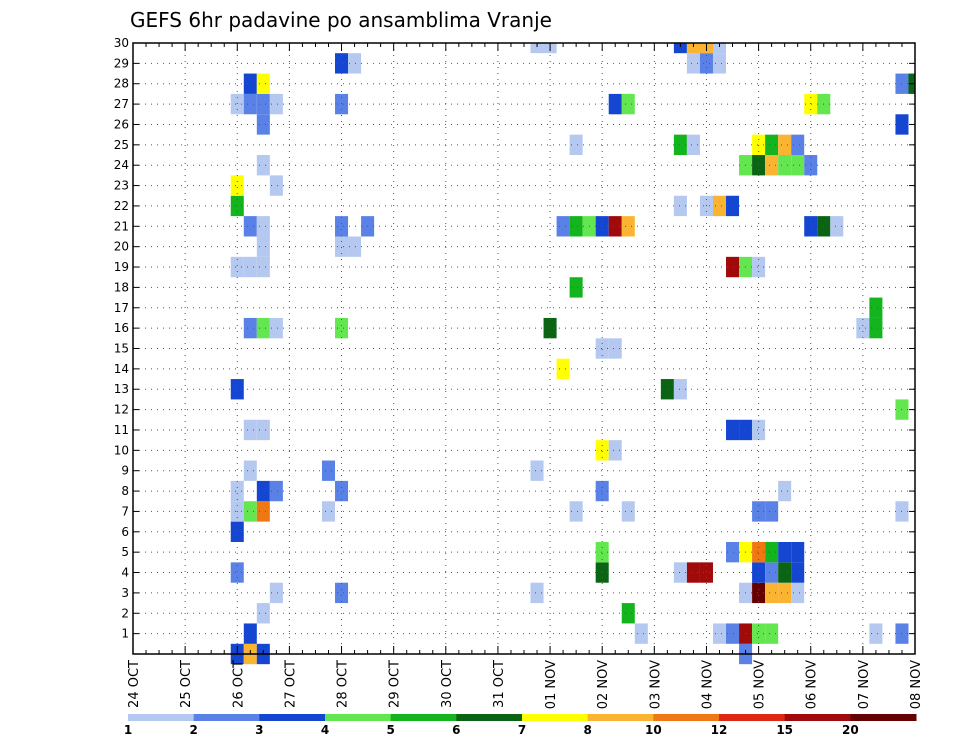  Describe the element at coordinates (121, 308) in the screenshot. I see `y-tick-label: 17` at that location.